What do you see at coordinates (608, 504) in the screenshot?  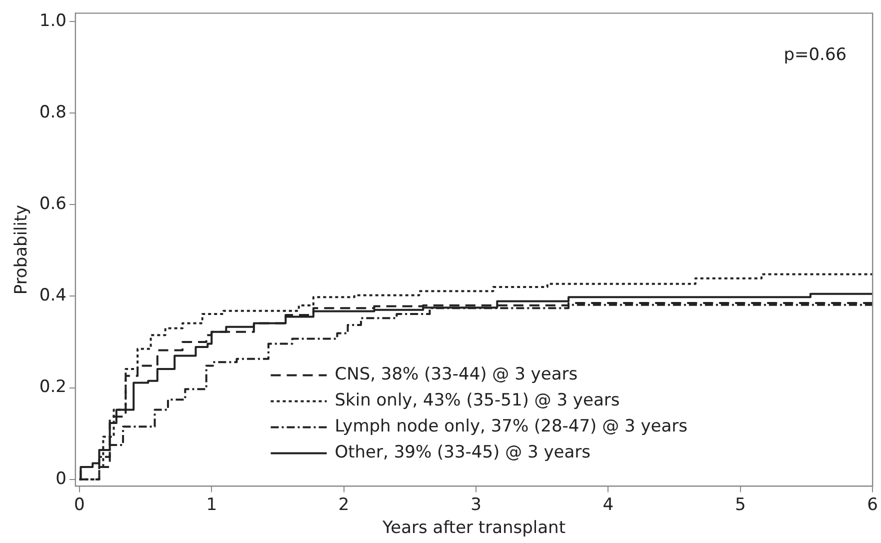 I see `x-tick-label: 4` at bounding box center [608, 504].